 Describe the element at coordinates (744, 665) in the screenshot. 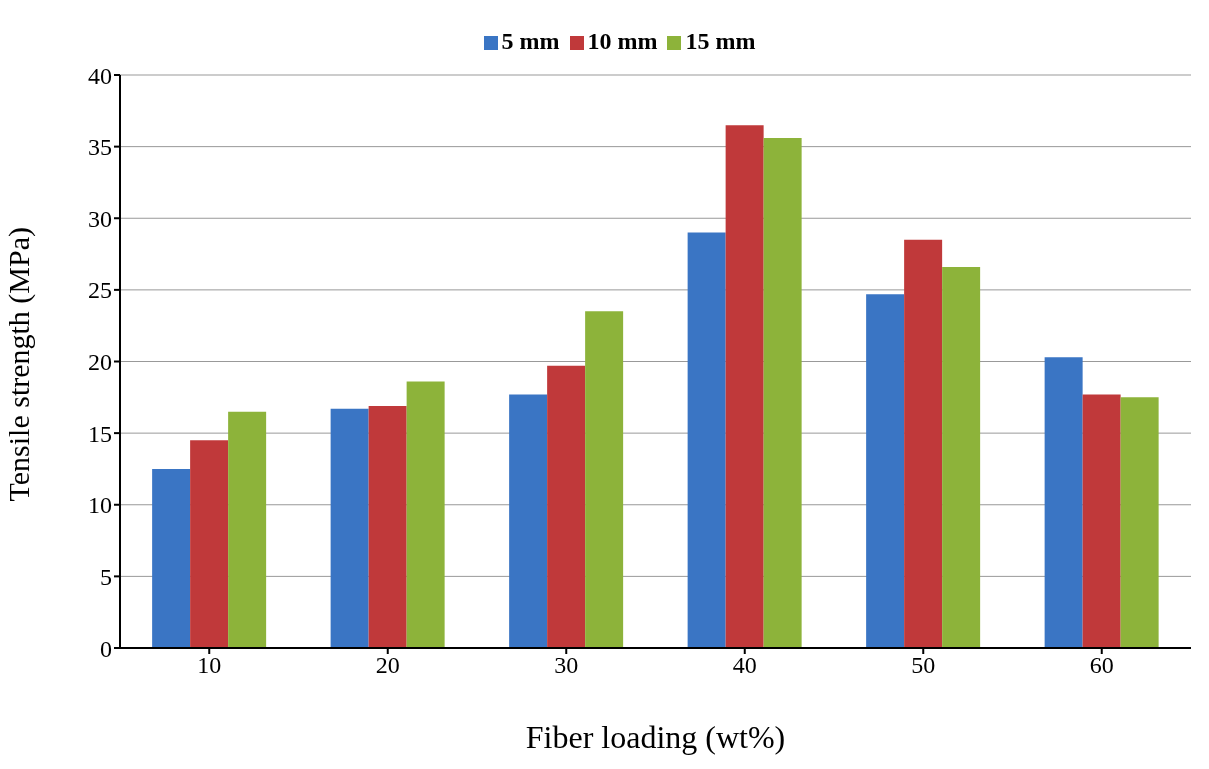

I see `x-tick-label: 40` at that location.